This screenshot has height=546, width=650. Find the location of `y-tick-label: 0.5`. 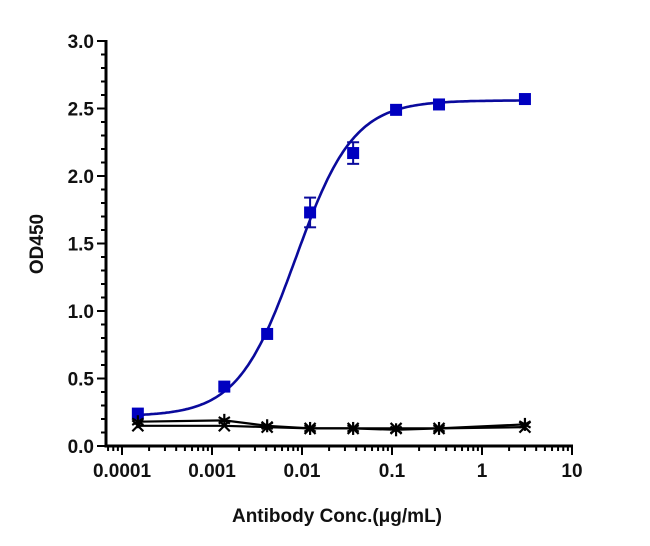

y-tick-label: 0.5 is located at coordinates (81, 380).